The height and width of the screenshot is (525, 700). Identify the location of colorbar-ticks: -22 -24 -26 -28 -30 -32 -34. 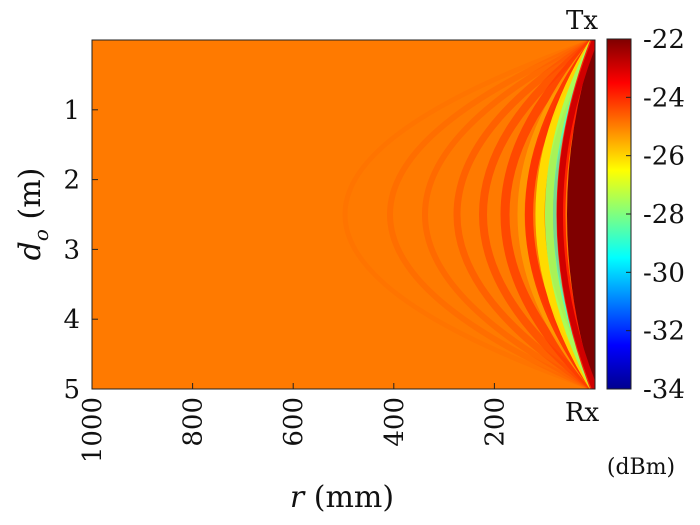
(655, 215).